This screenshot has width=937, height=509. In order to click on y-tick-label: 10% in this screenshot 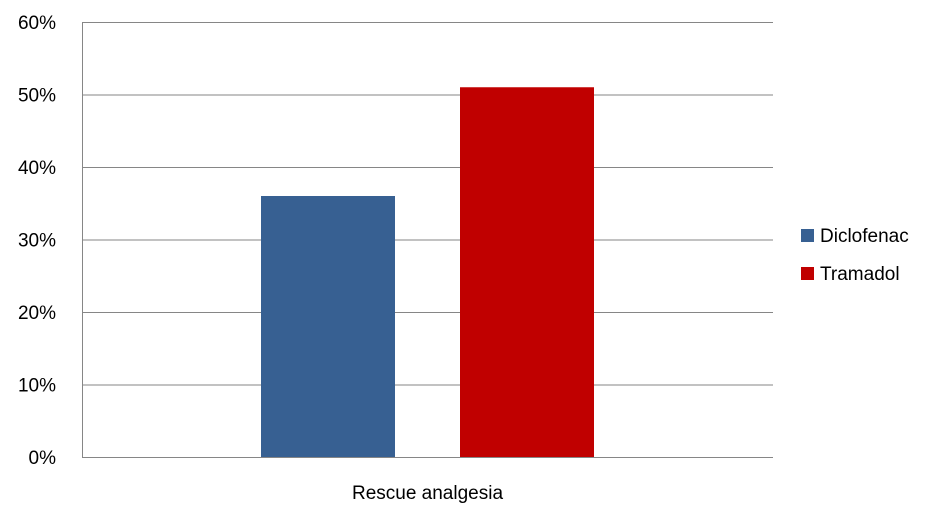, I will do `click(37, 386)`.